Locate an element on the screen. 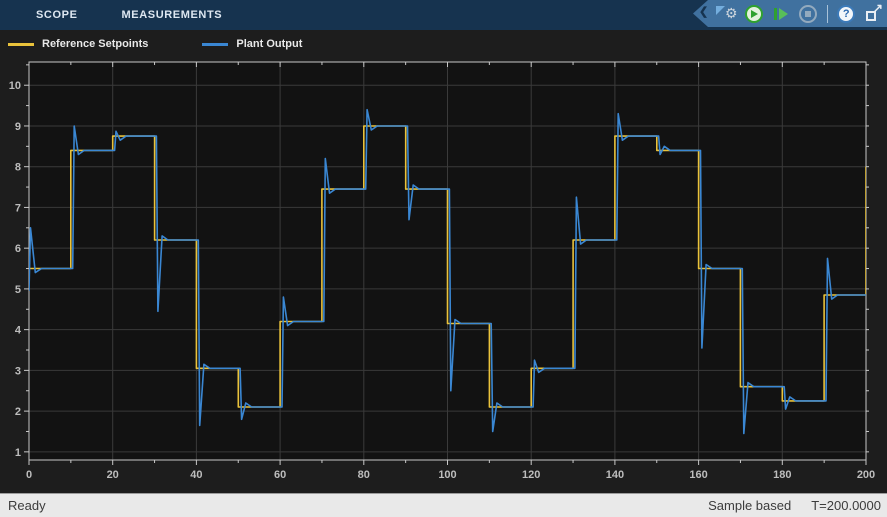 This screenshot has height=517, width=887. svg-text: 5 is located at coordinates (18, 290).